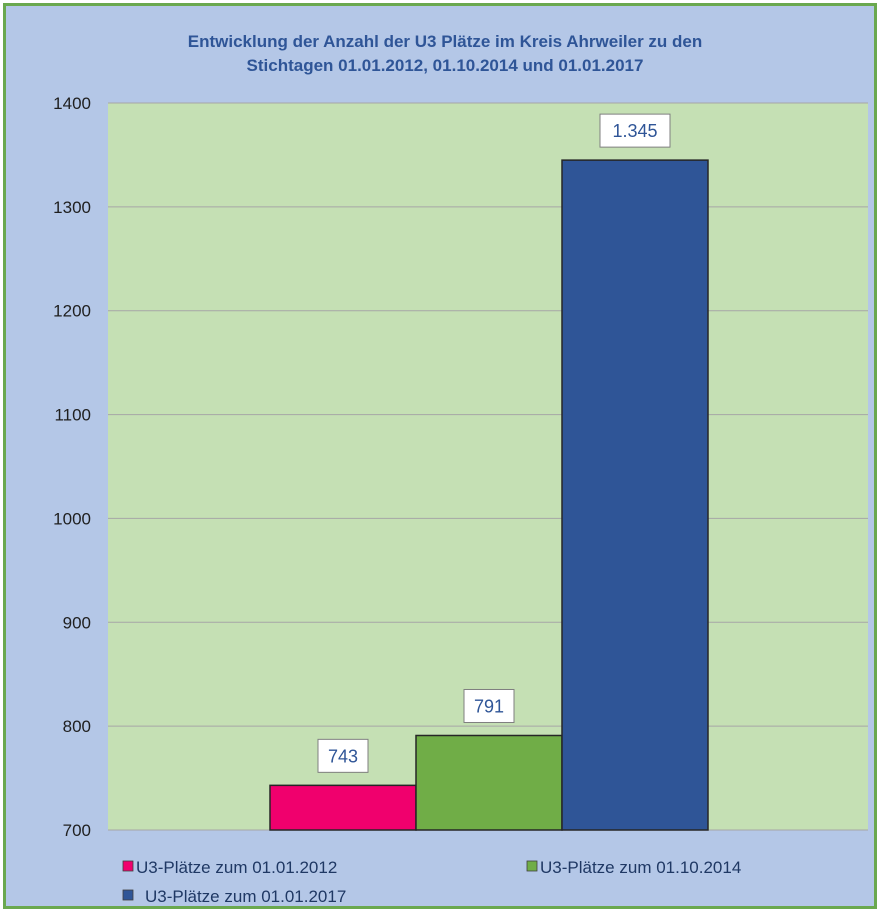  I want to click on y-tick-label: 700, so click(77, 830).